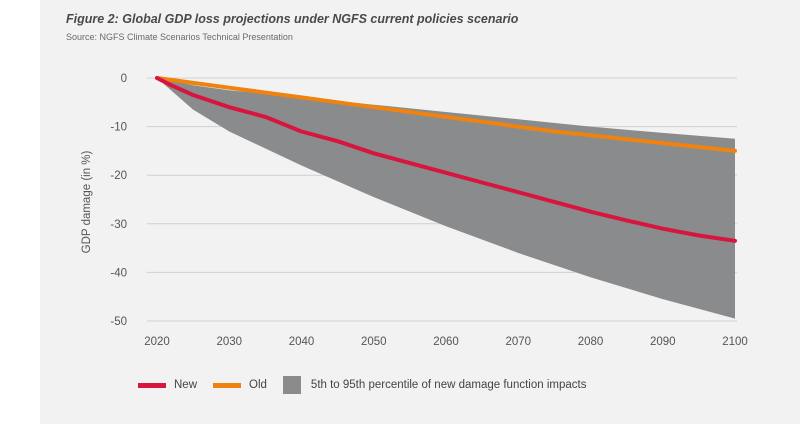  Describe the element at coordinates (167, 385) in the screenshot. I see `legend-item-new: New` at that location.